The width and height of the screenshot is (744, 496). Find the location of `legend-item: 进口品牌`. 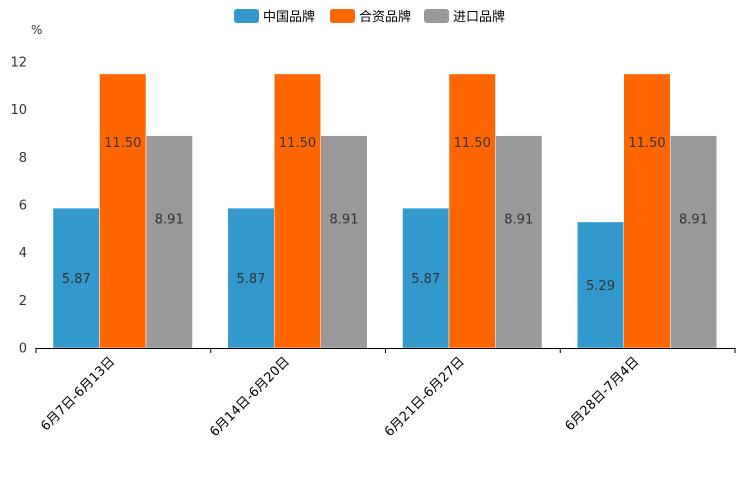

legend-item: 进口品牌 is located at coordinates (464, 17).